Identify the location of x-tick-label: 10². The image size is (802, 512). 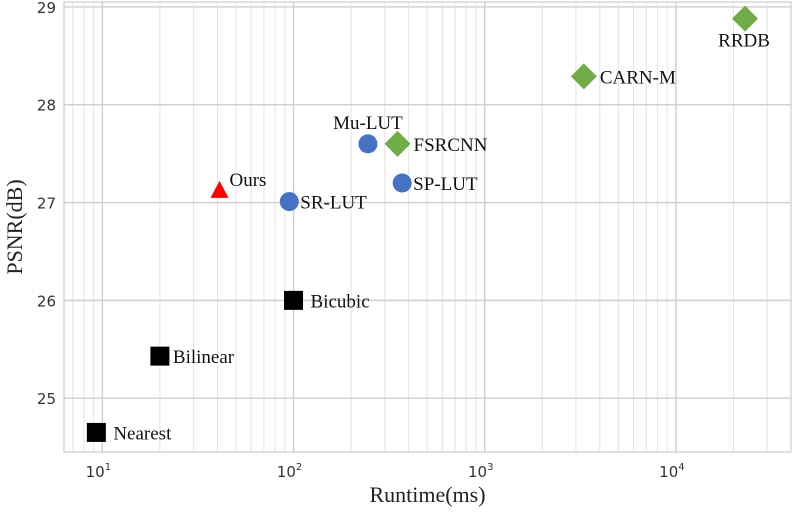
(289, 471).